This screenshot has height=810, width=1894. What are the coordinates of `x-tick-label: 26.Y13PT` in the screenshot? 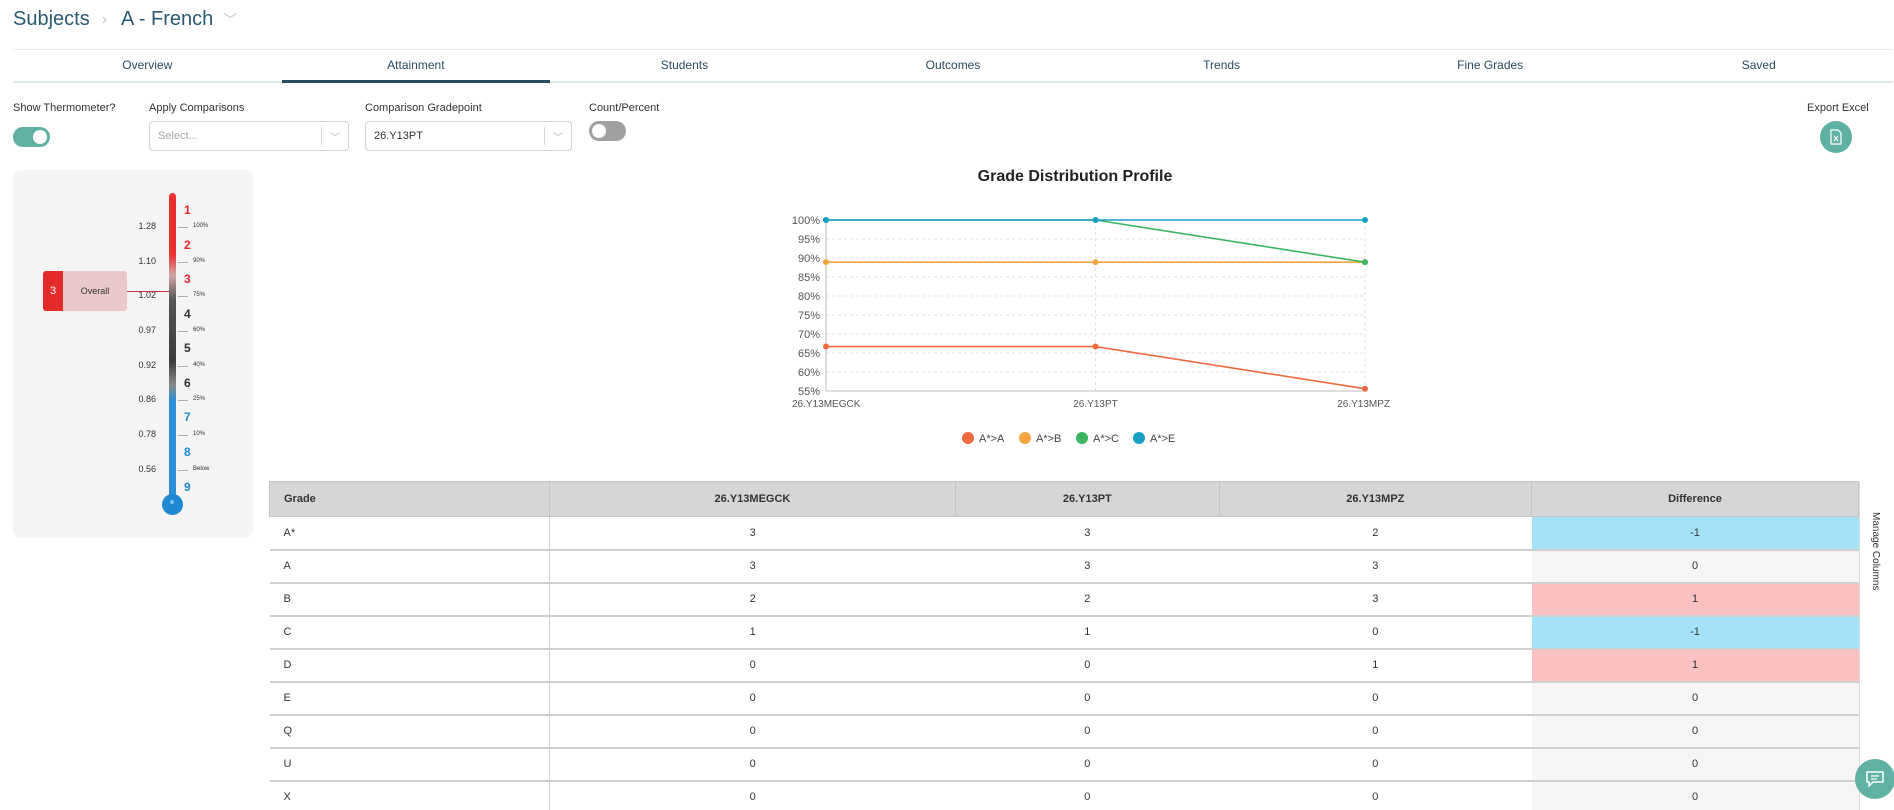 It's located at (1095, 404).